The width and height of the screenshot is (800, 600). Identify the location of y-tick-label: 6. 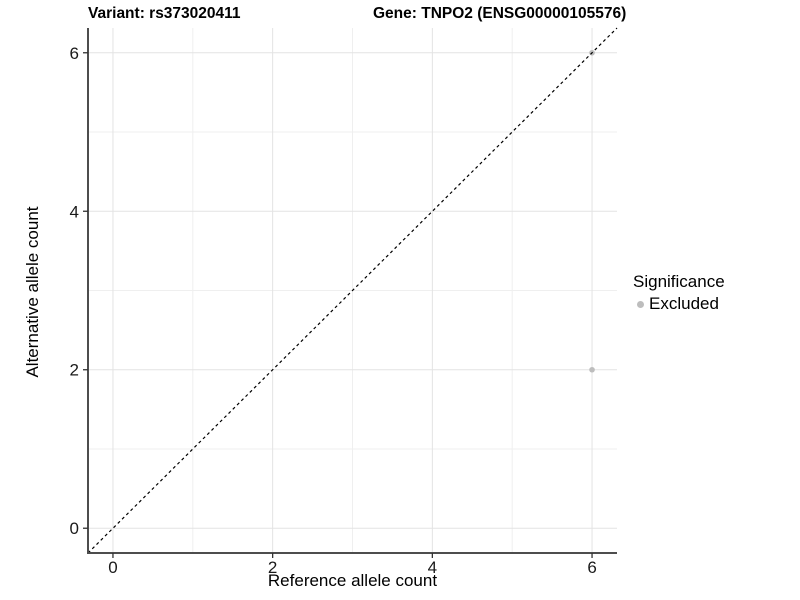
(74, 53).